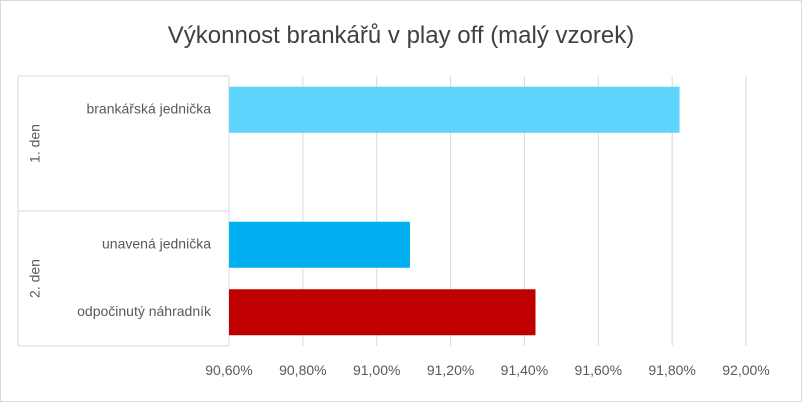 This screenshot has height=402, width=802. What do you see at coordinates (524, 370) in the screenshot?
I see `tick-label: 91,40%` at bounding box center [524, 370].